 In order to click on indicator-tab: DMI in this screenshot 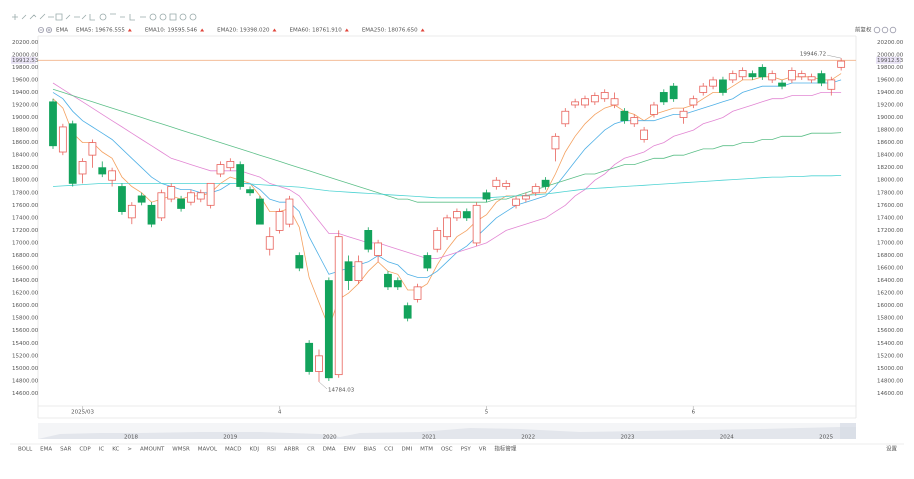, I will do `click(406, 450)`.